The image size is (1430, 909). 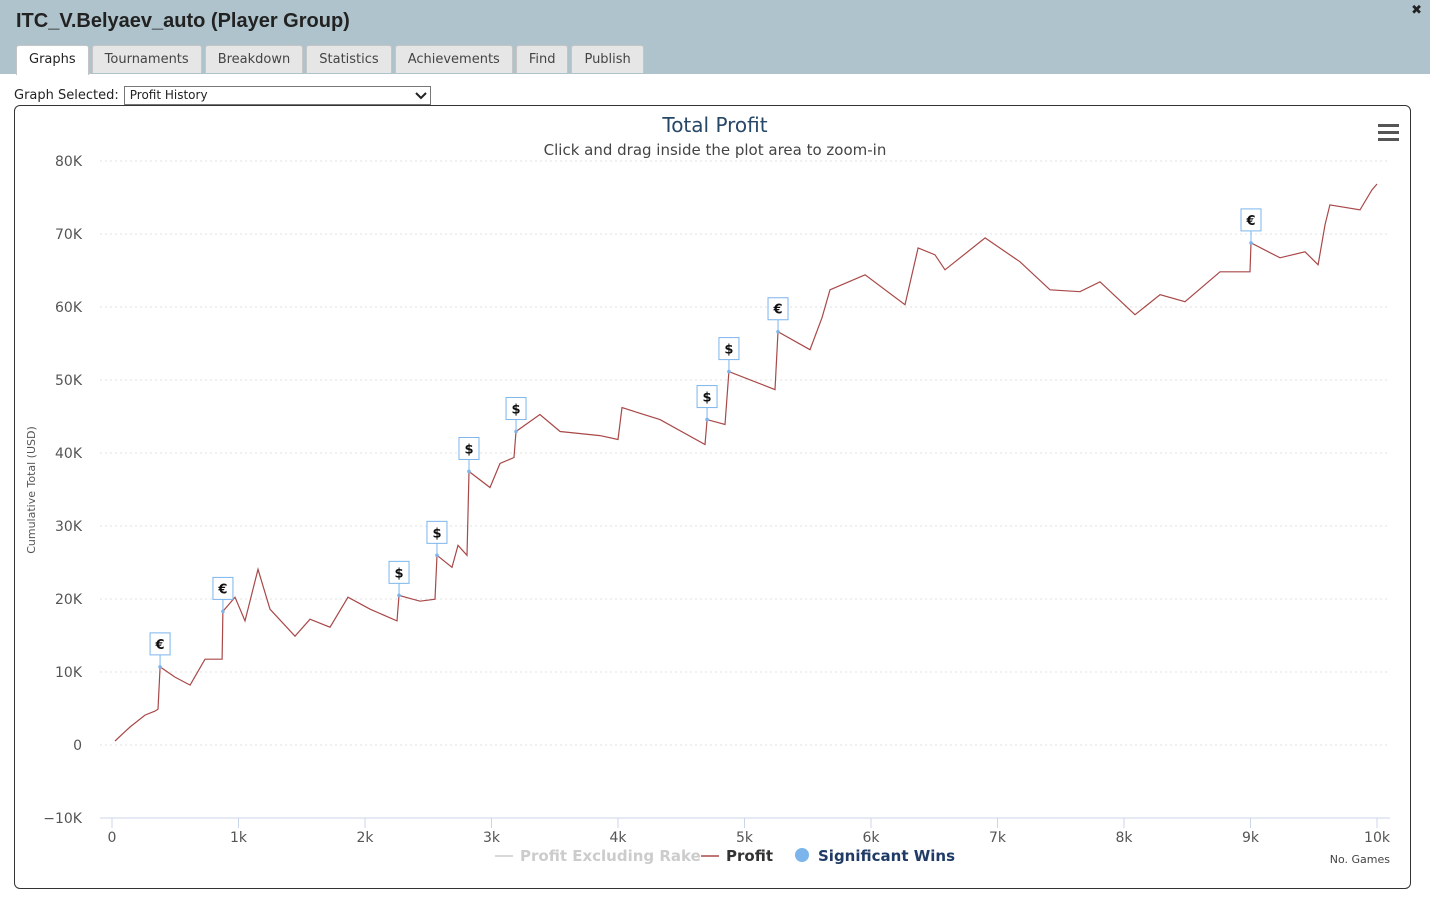 I want to click on tab: Tournaments, so click(x=146, y=59).